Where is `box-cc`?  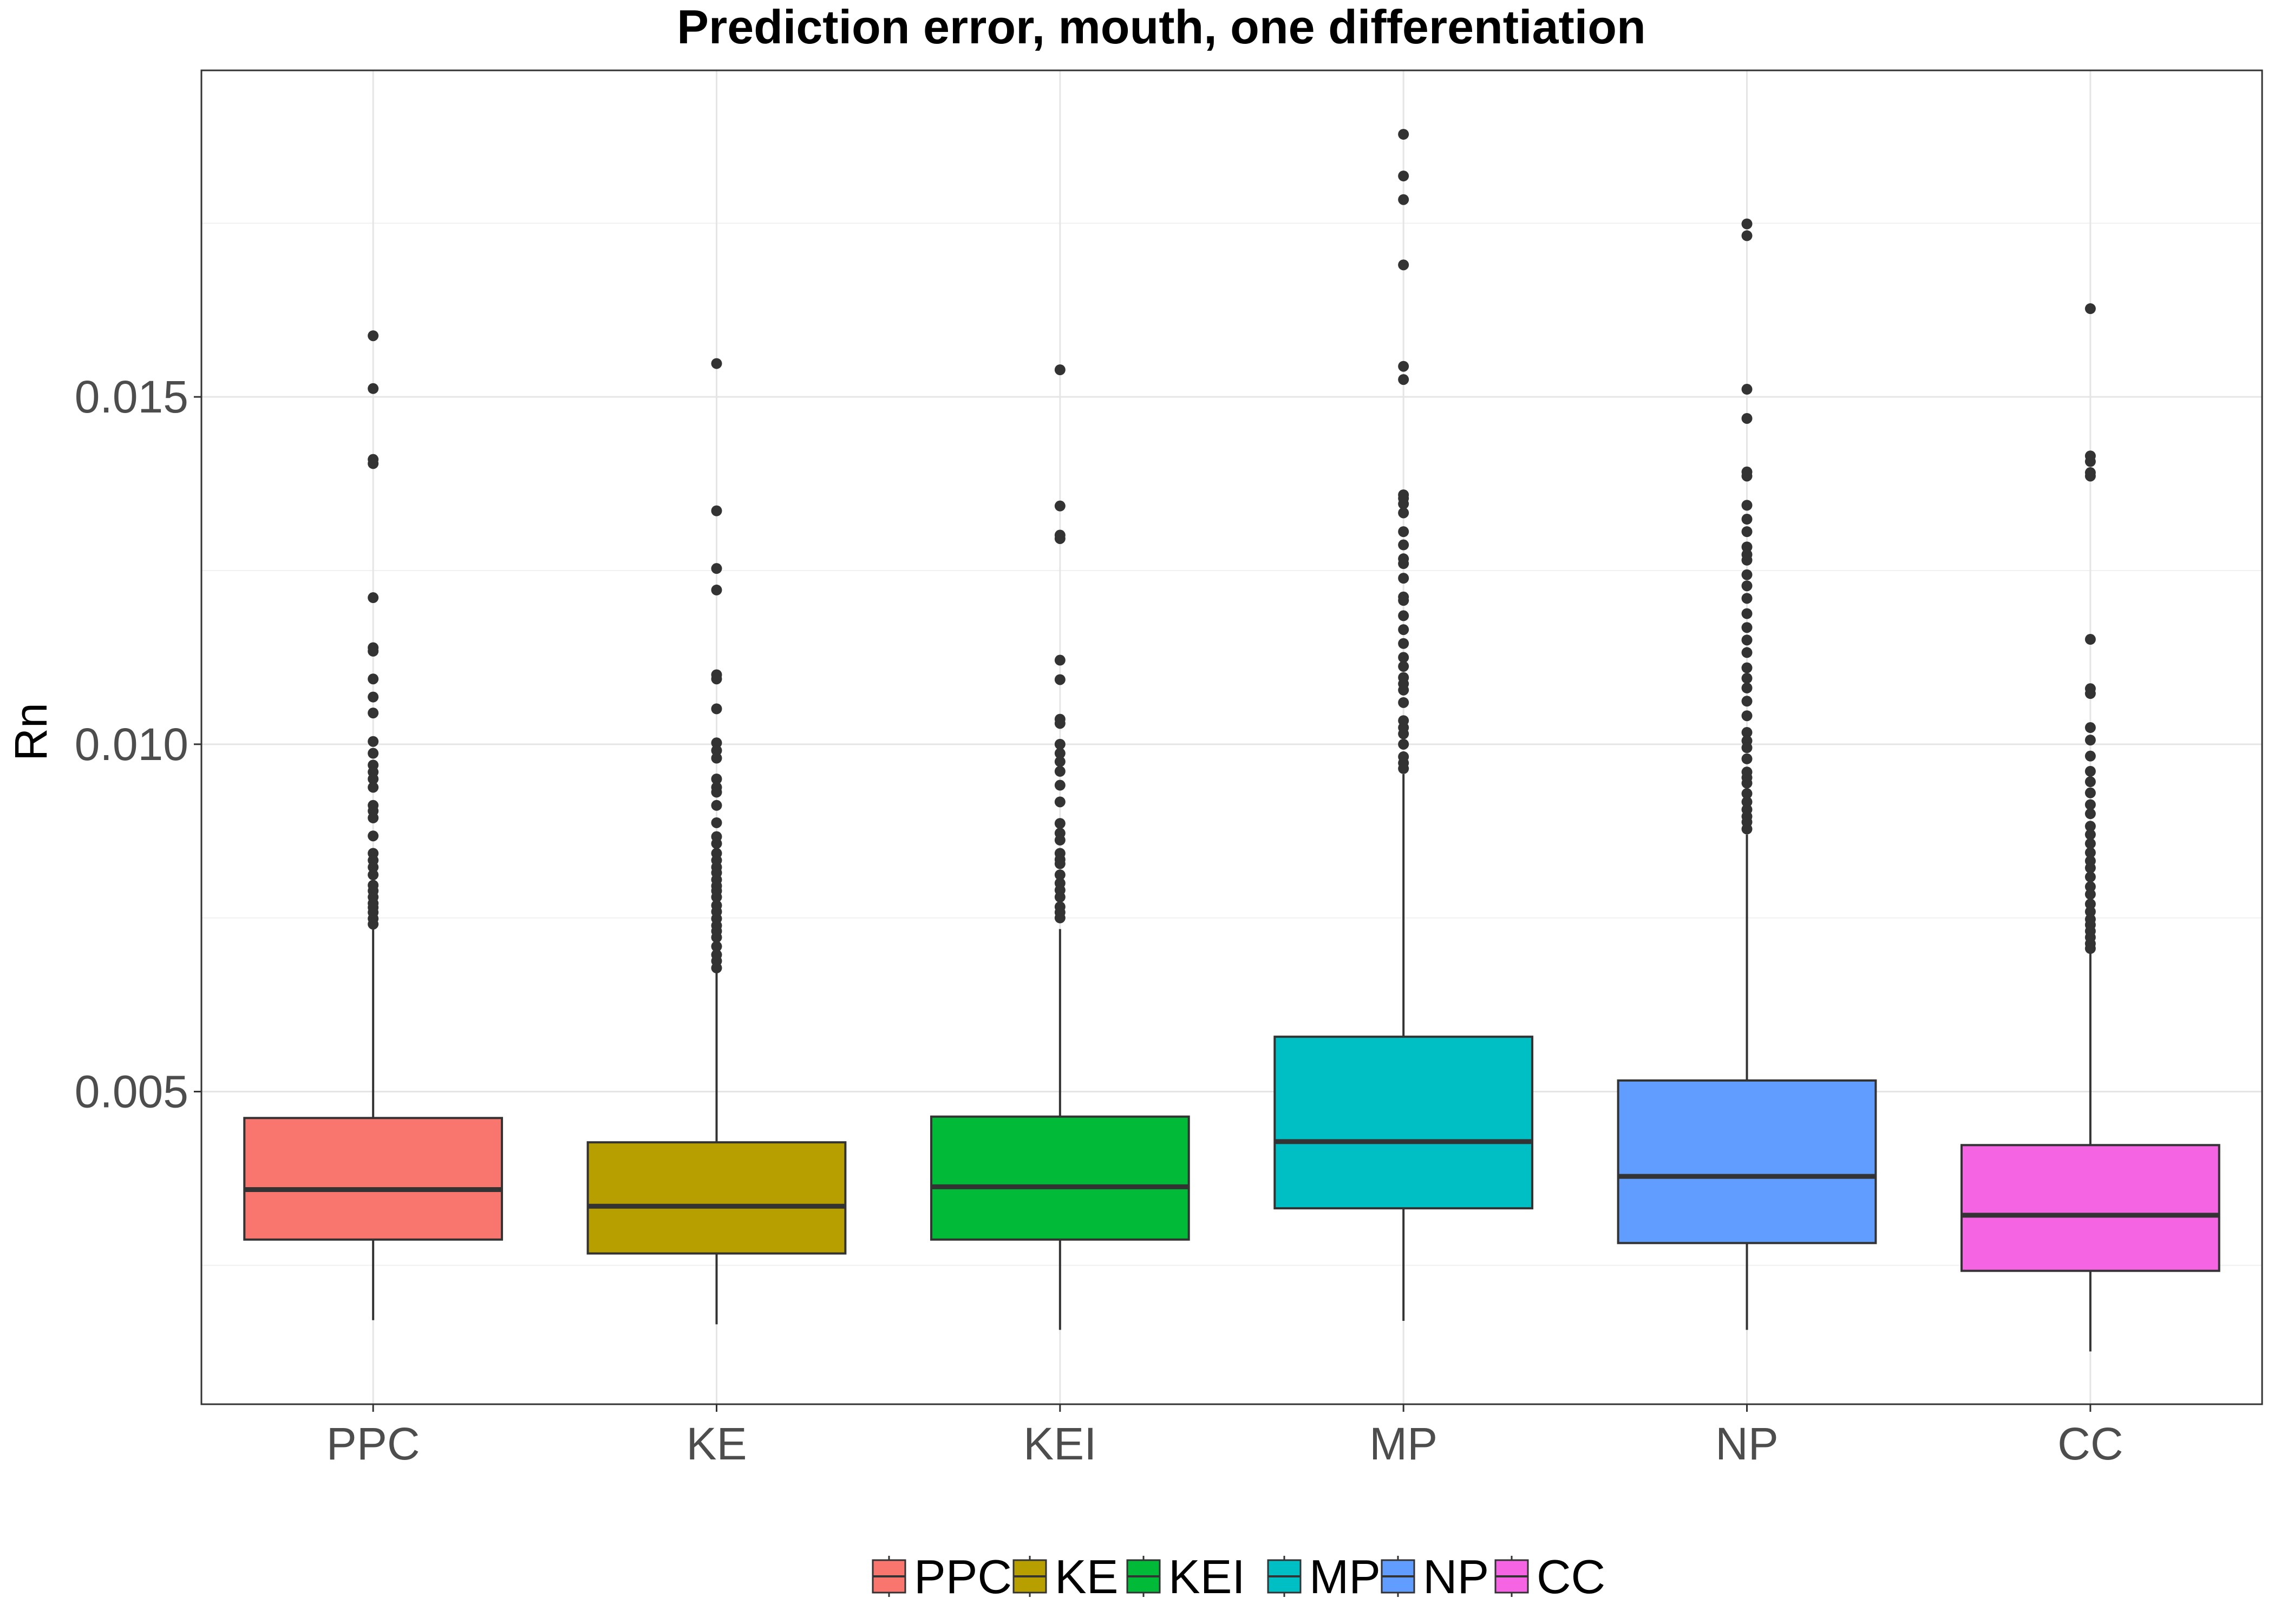 box-cc is located at coordinates (2090, 827).